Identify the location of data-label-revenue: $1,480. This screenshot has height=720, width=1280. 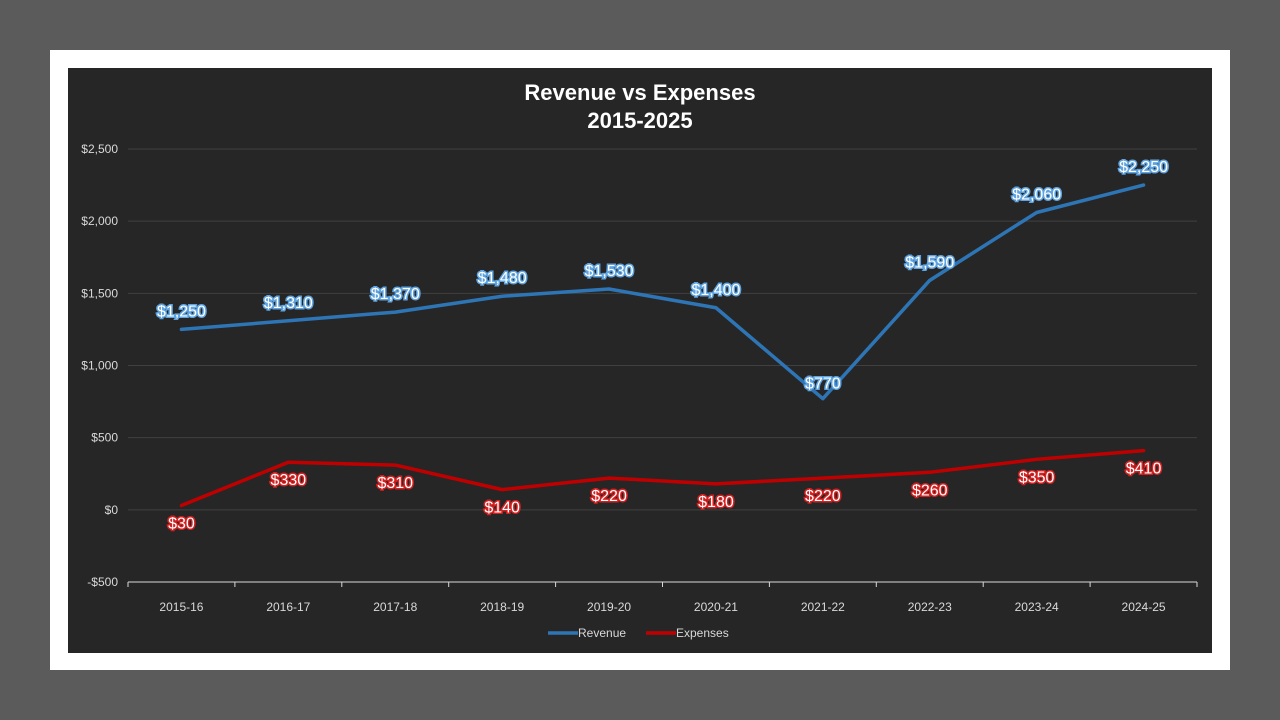
(502, 278).